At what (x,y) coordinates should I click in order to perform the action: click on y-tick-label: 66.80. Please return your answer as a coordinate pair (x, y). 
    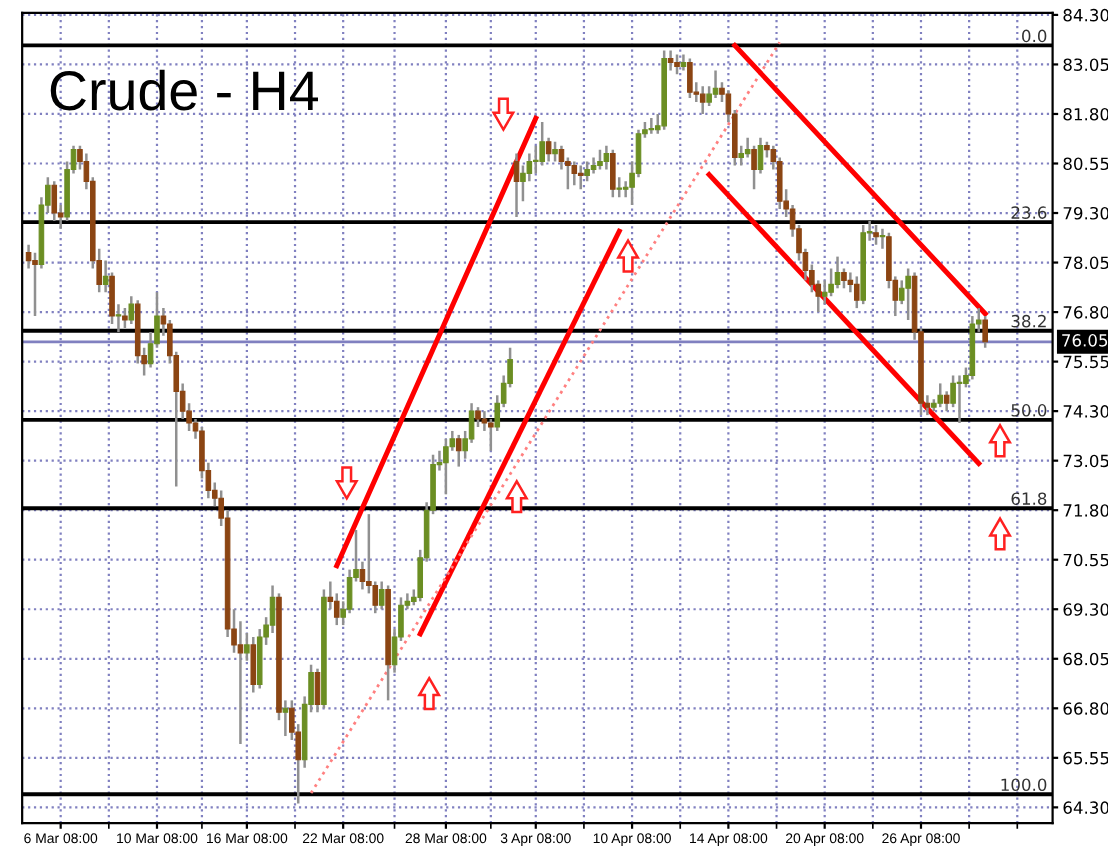
    Looking at the image, I should click on (1085, 708).